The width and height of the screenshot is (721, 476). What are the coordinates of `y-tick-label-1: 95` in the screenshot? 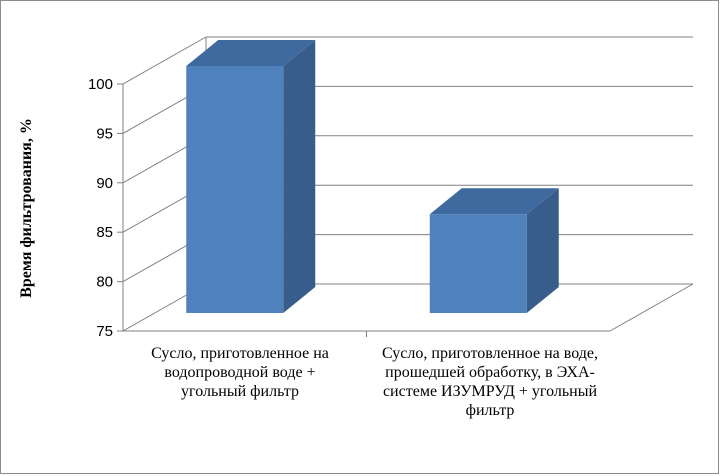 It's located at (104, 133).